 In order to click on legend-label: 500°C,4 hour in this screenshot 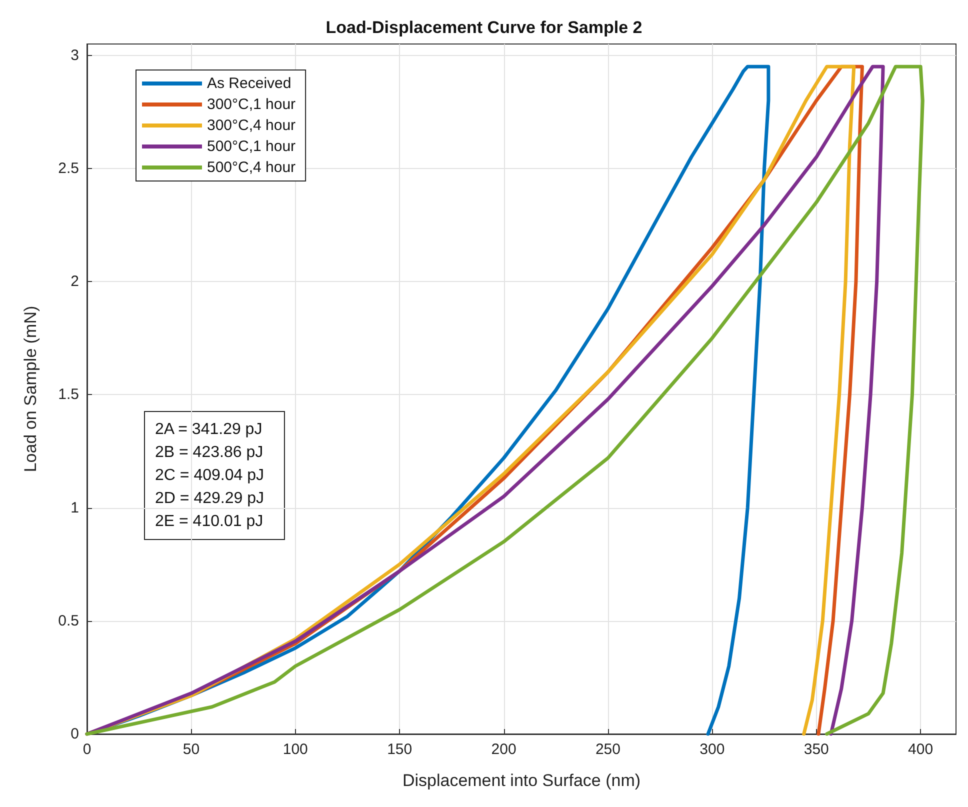, I will do `click(251, 167)`.